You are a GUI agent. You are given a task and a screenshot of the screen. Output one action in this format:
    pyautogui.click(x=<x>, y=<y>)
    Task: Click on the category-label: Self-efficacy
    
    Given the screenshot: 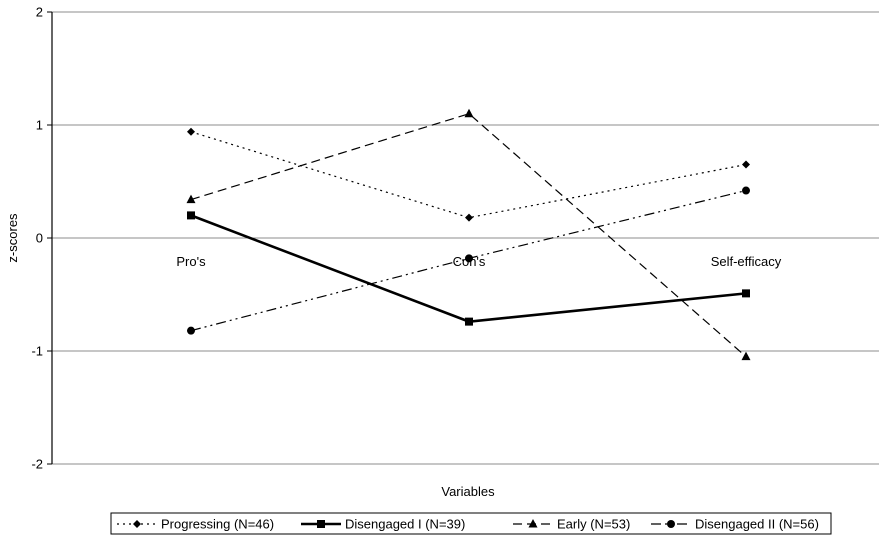 What is the action you would take?
    pyautogui.click(x=746, y=261)
    